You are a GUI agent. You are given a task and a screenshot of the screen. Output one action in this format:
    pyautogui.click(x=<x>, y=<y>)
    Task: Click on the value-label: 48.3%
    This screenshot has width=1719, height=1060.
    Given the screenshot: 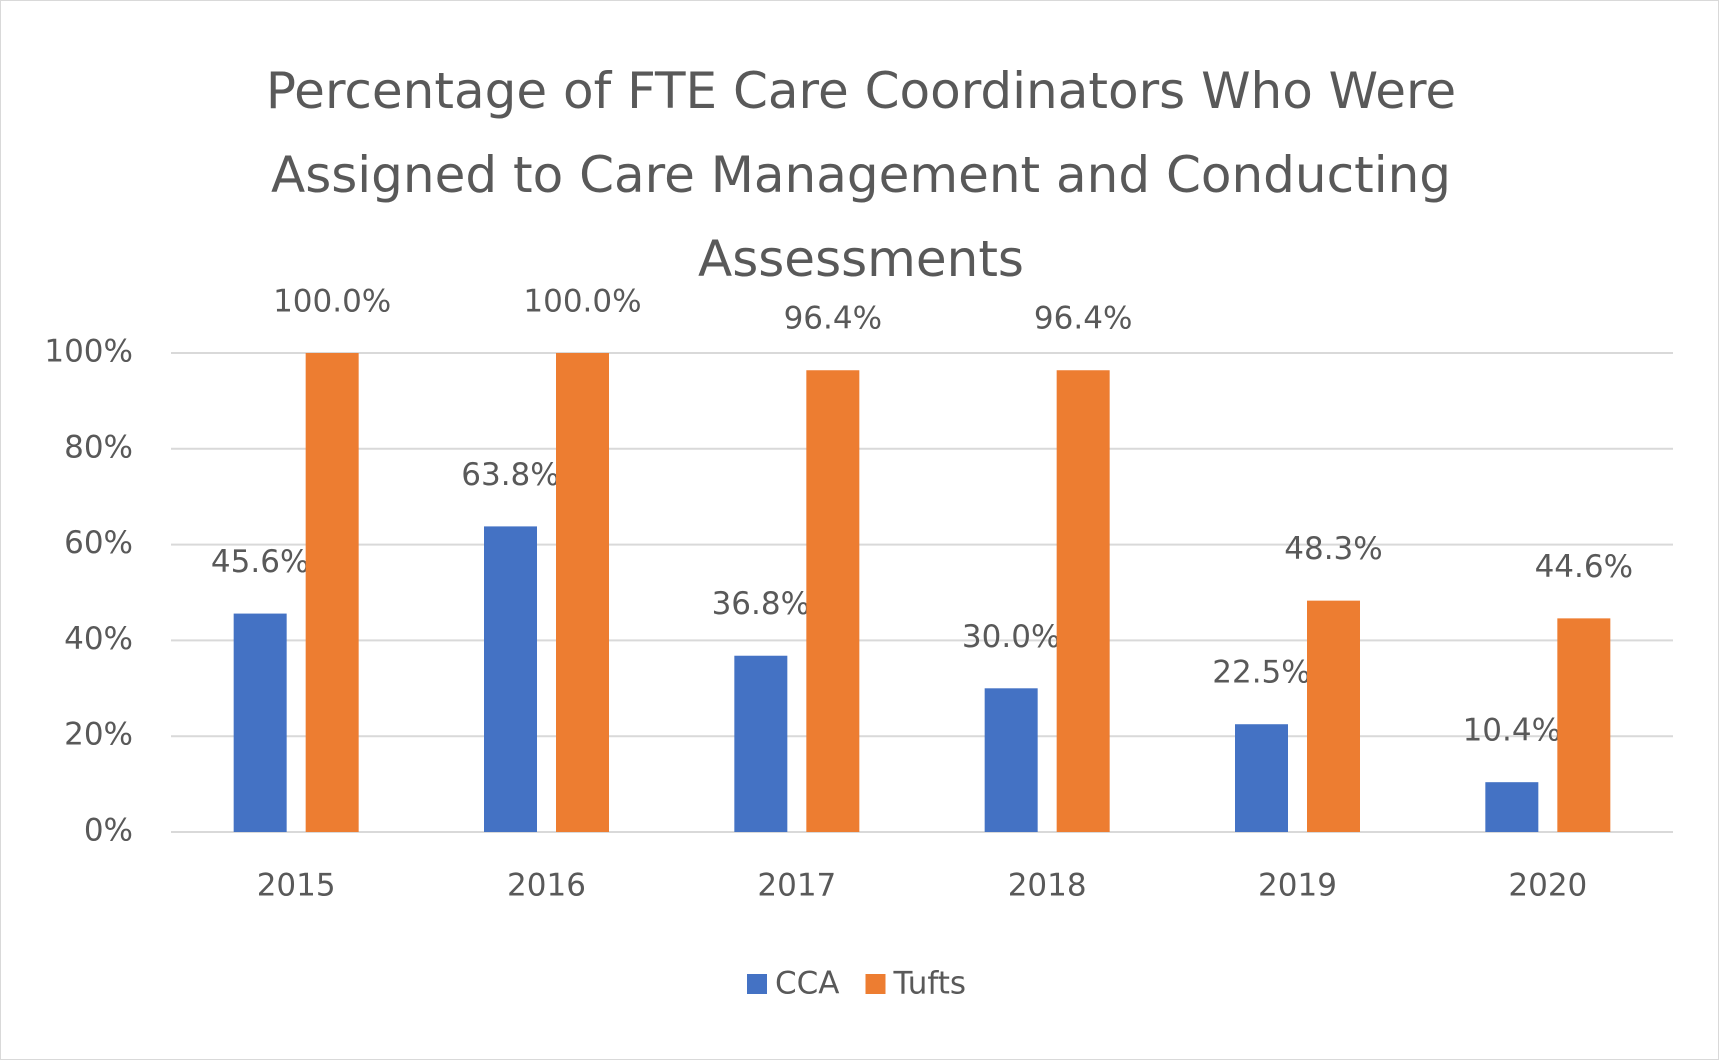 What is the action you would take?
    pyautogui.click(x=1333, y=549)
    